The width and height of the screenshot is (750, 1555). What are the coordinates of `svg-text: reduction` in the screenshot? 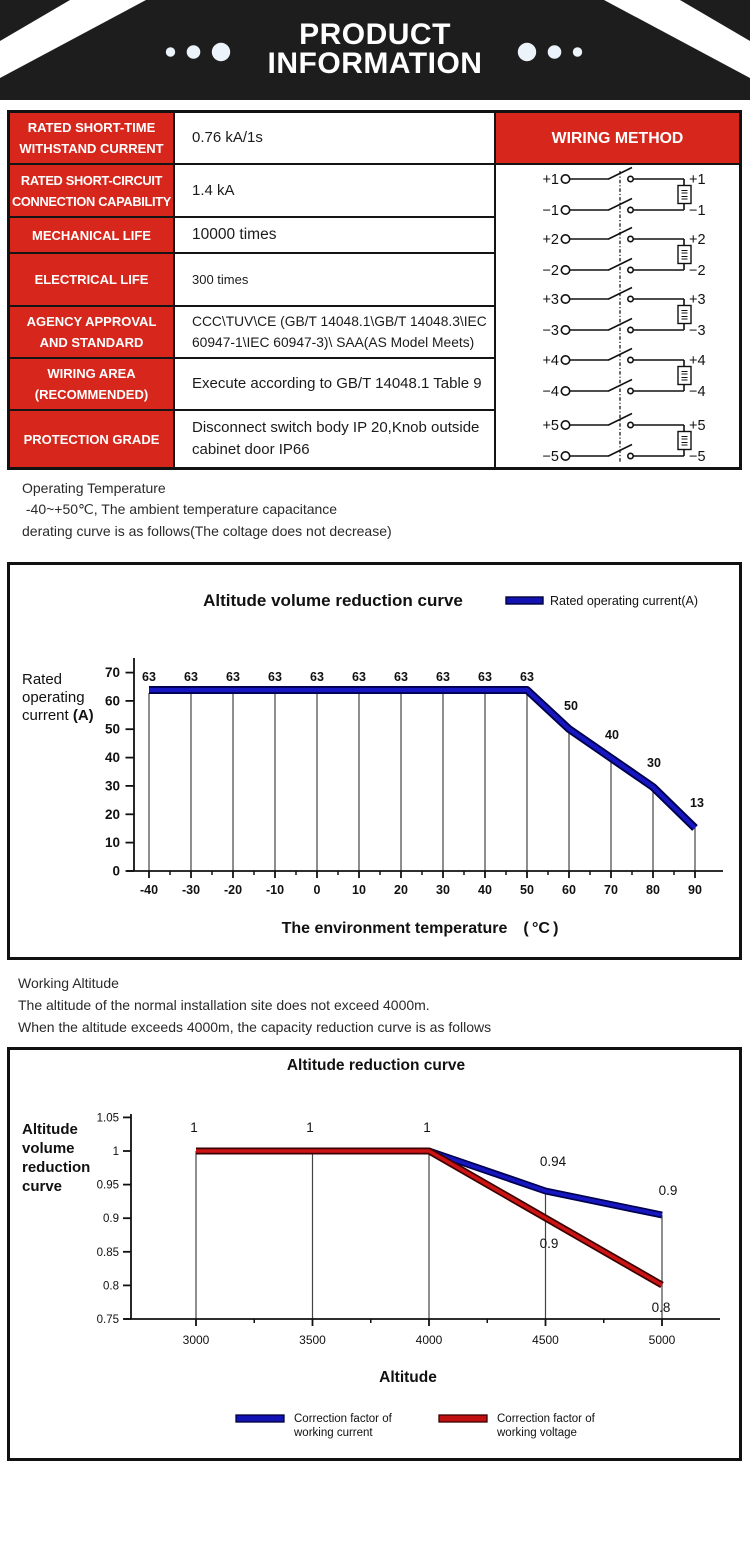 It's located at (56, 1167).